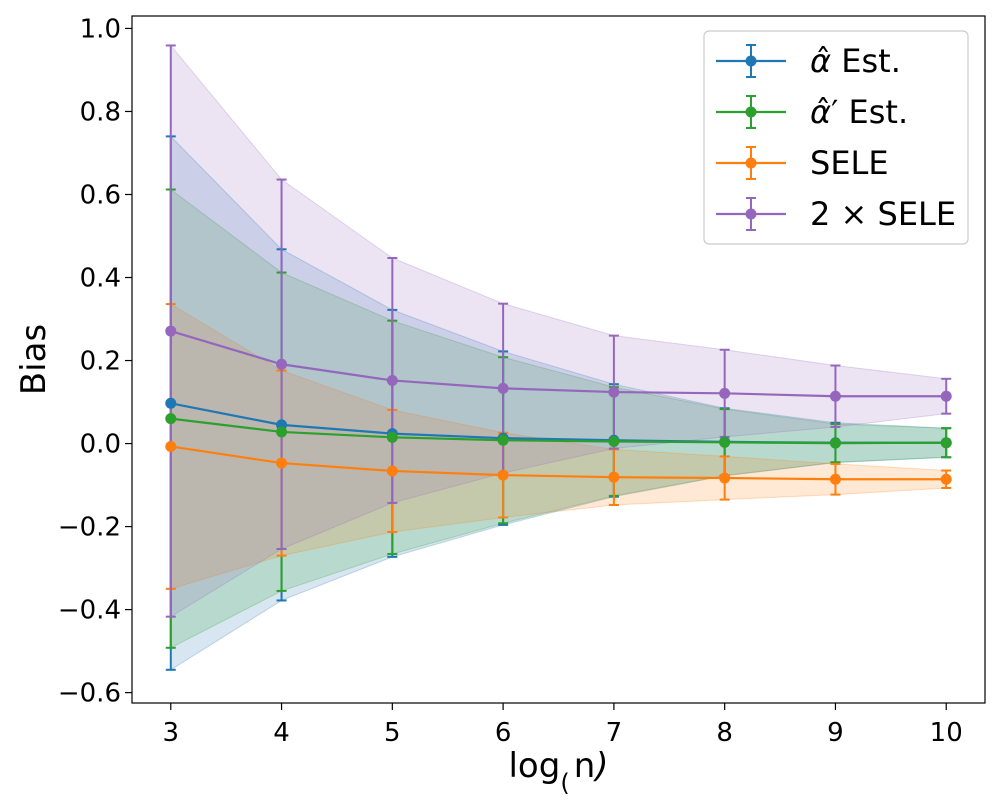 This screenshot has width=1000, height=800. What do you see at coordinates (946, 733) in the screenshot?
I see `x-tick-label: 10` at bounding box center [946, 733].